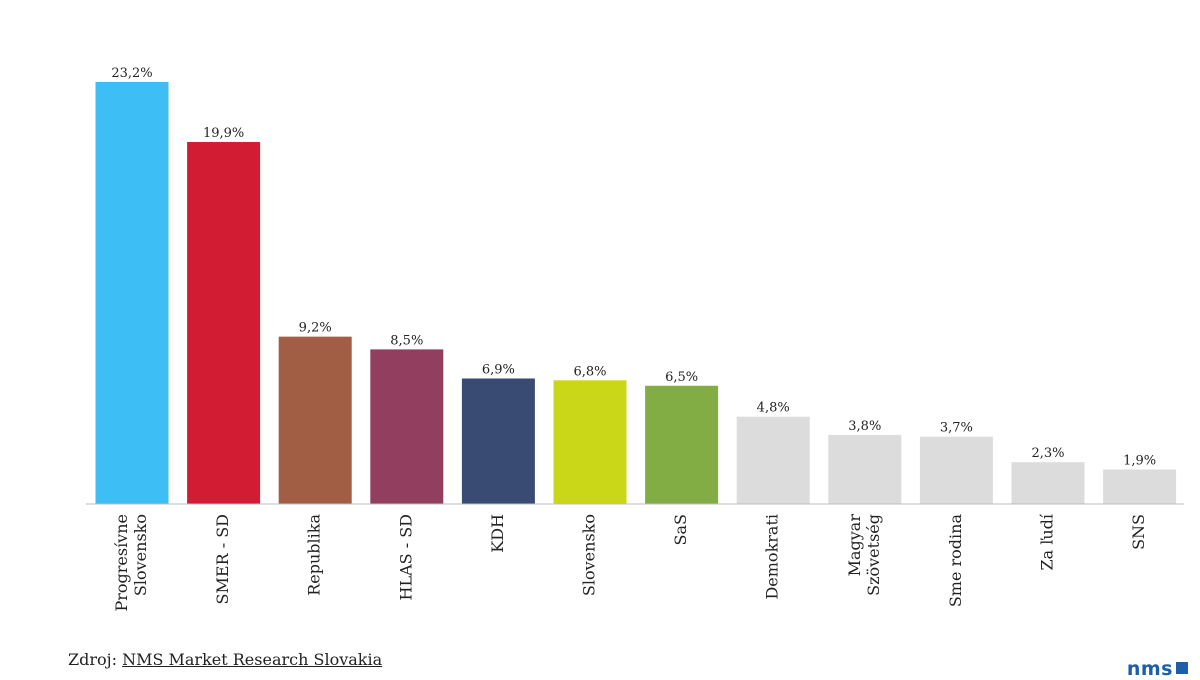 The width and height of the screenshot is (1200, 680). I want to click on category-label-1: SMER - SD, so click(222, 559).